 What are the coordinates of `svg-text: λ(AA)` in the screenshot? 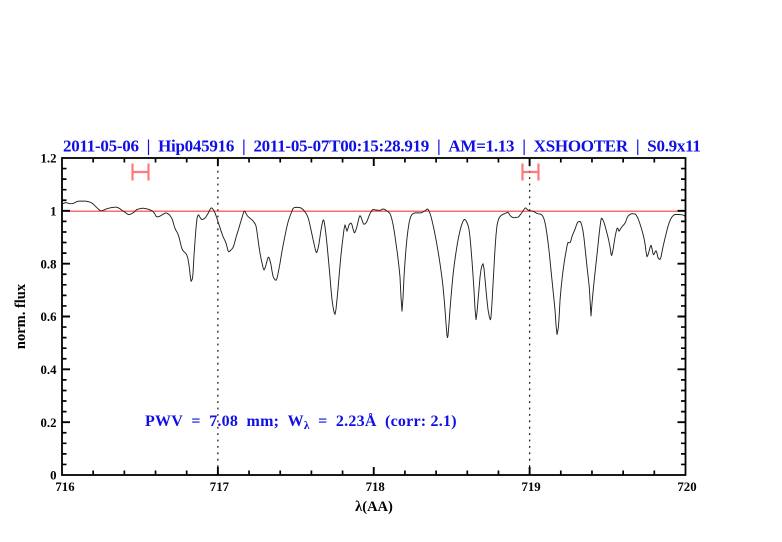 It's located at (374, 507).